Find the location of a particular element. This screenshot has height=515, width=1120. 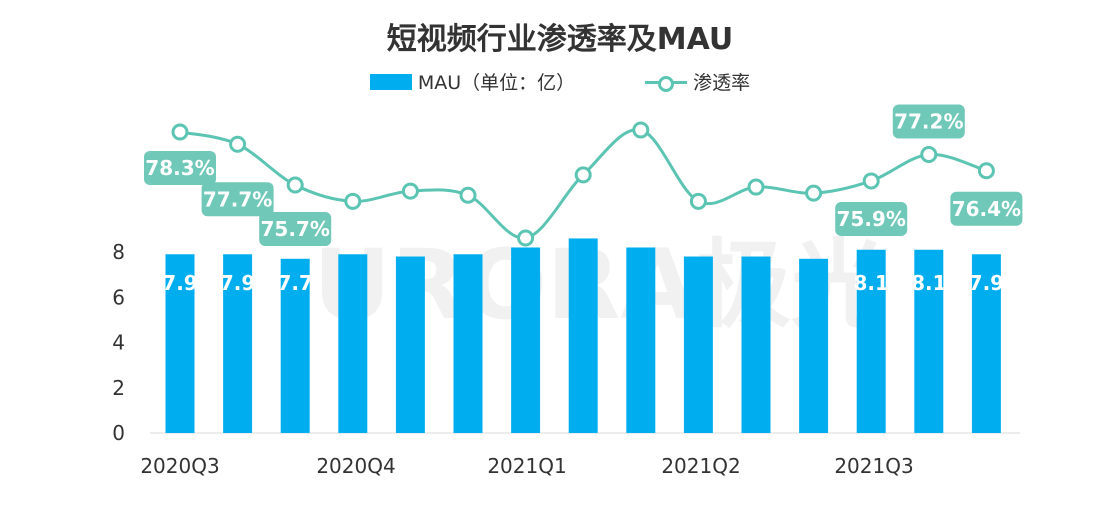

legend-bar-swatch is located at coordinates (390, 81).